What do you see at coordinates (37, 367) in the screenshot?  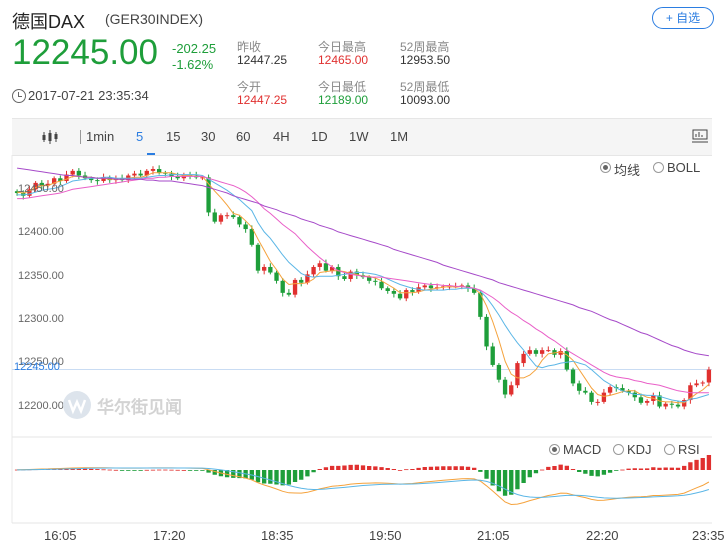 I see `current-price-label: 12245.00` at bounding box center [37, 367].